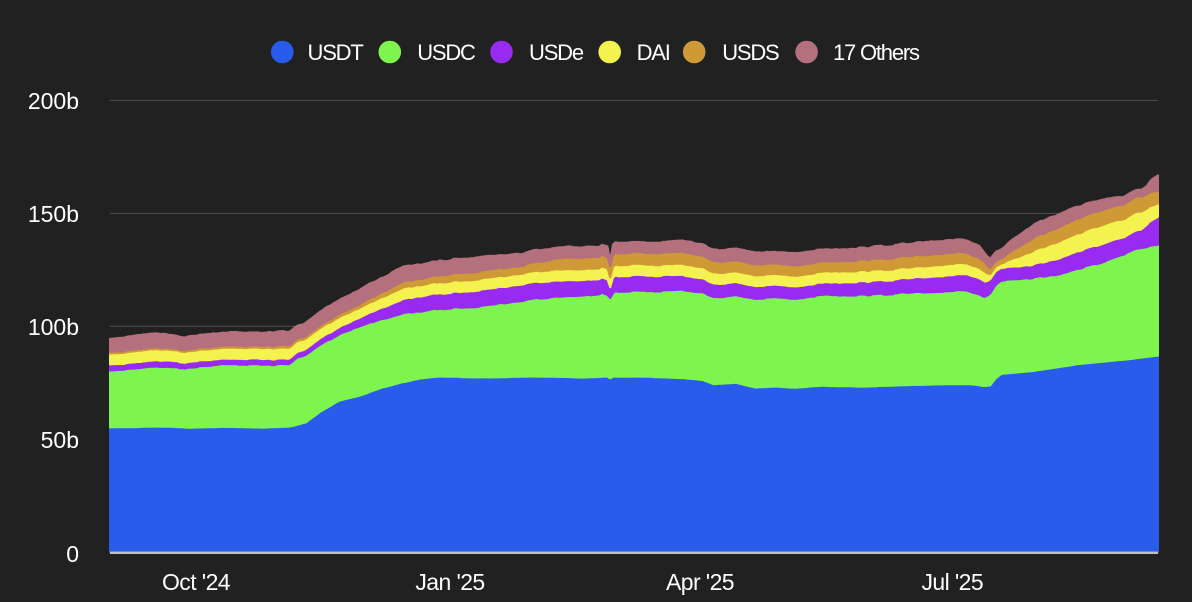 The image size is (1192, 602). What do you see at coordinates (53, 101) in the screenshot?
I see `svg-text: 200b` at bounding box center [53, 101].